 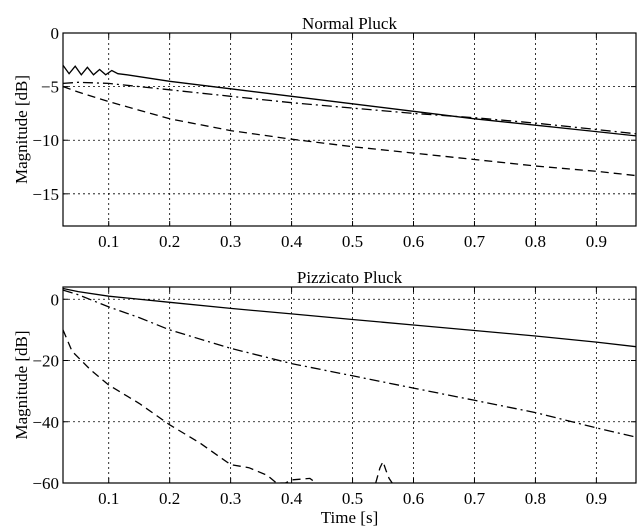 I want to click on y-tick-label: −40, so click(x=45, y=422).